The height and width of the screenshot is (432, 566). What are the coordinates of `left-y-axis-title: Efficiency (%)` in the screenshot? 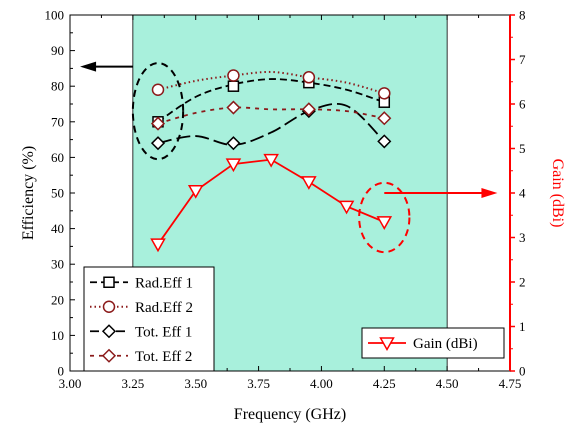 It's located at (28, 193).